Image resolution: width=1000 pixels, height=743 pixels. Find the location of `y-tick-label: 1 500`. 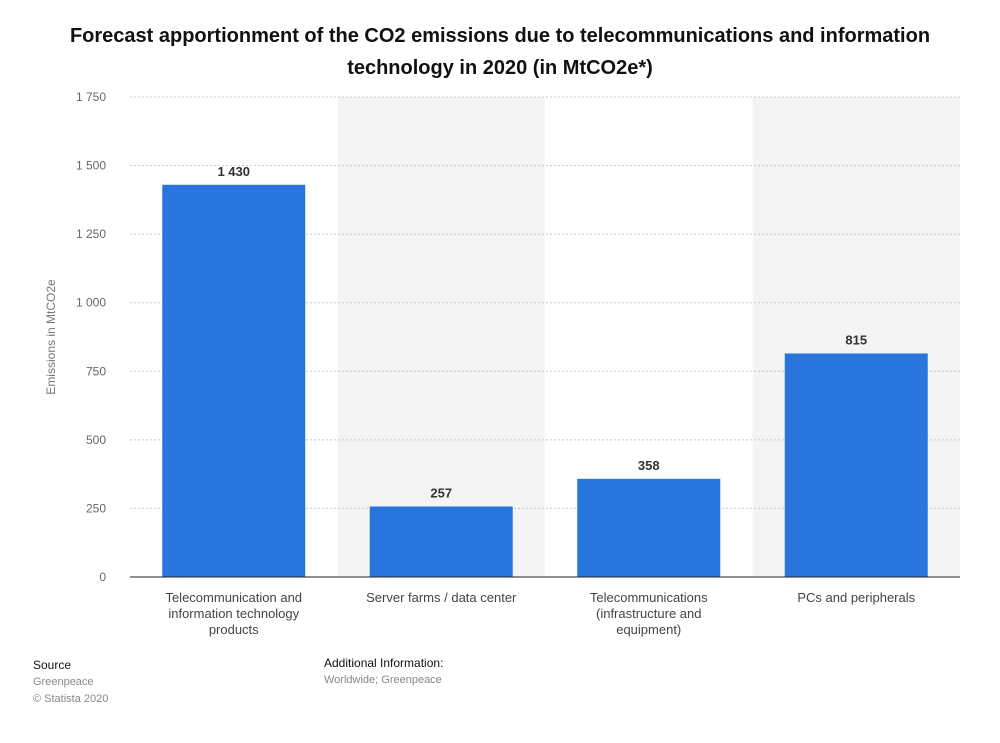

y-tick-label: 1 500 is located at coordinates (91, 166).